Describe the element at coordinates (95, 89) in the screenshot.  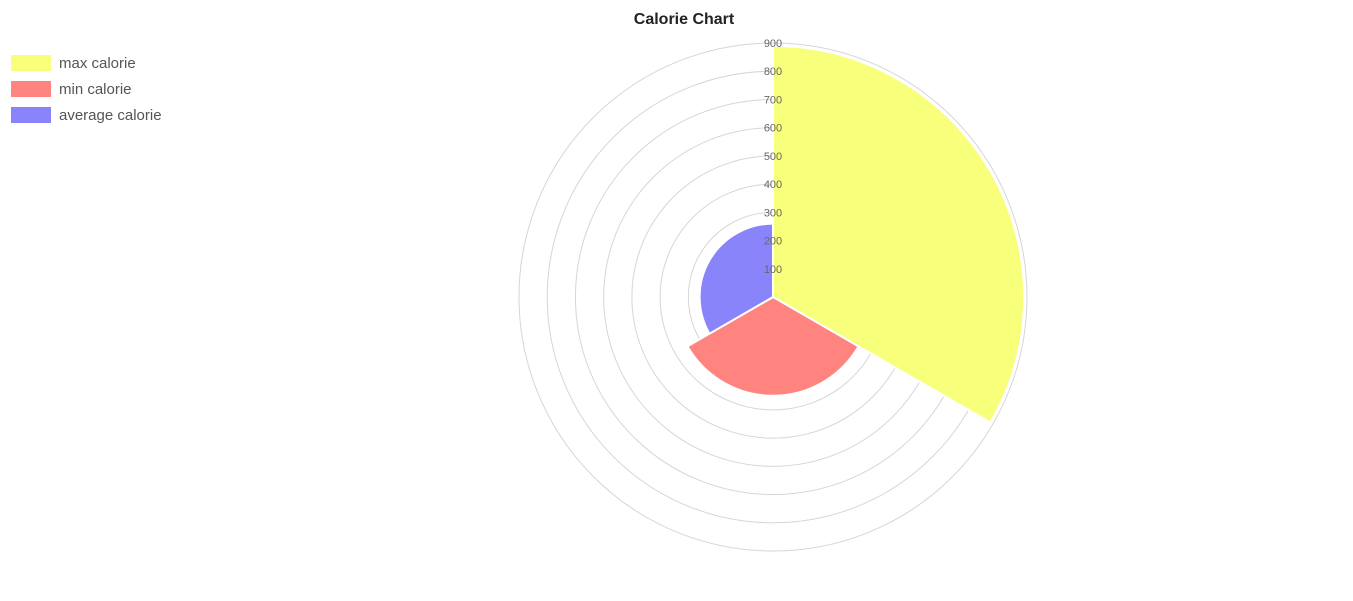
I see `legend-label-min-calorie: min calorie` at that location.